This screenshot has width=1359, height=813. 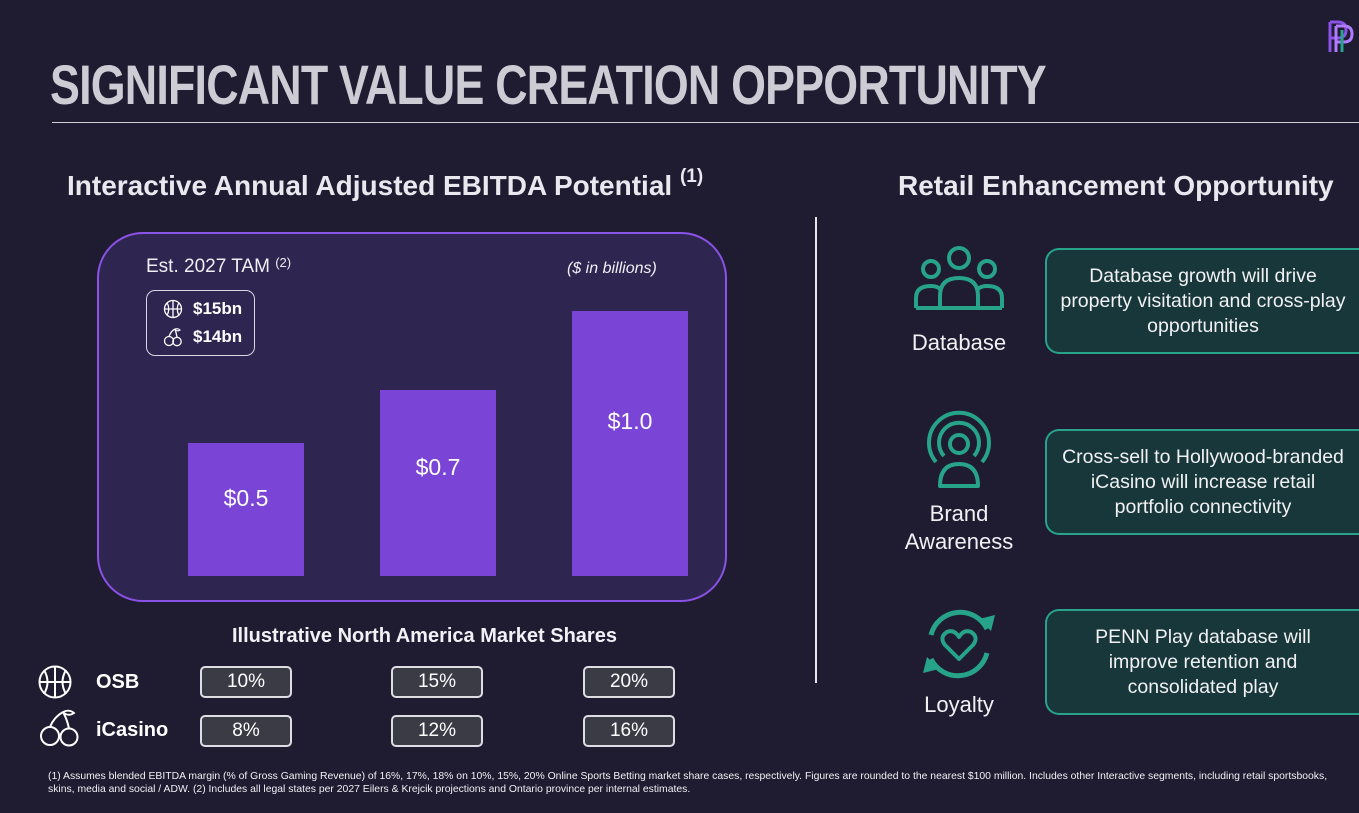 What do you see at coordinates (959, 704) in the screenshot?
I see `loyalty-label: Loyalty` at bounding box center [959, 704].